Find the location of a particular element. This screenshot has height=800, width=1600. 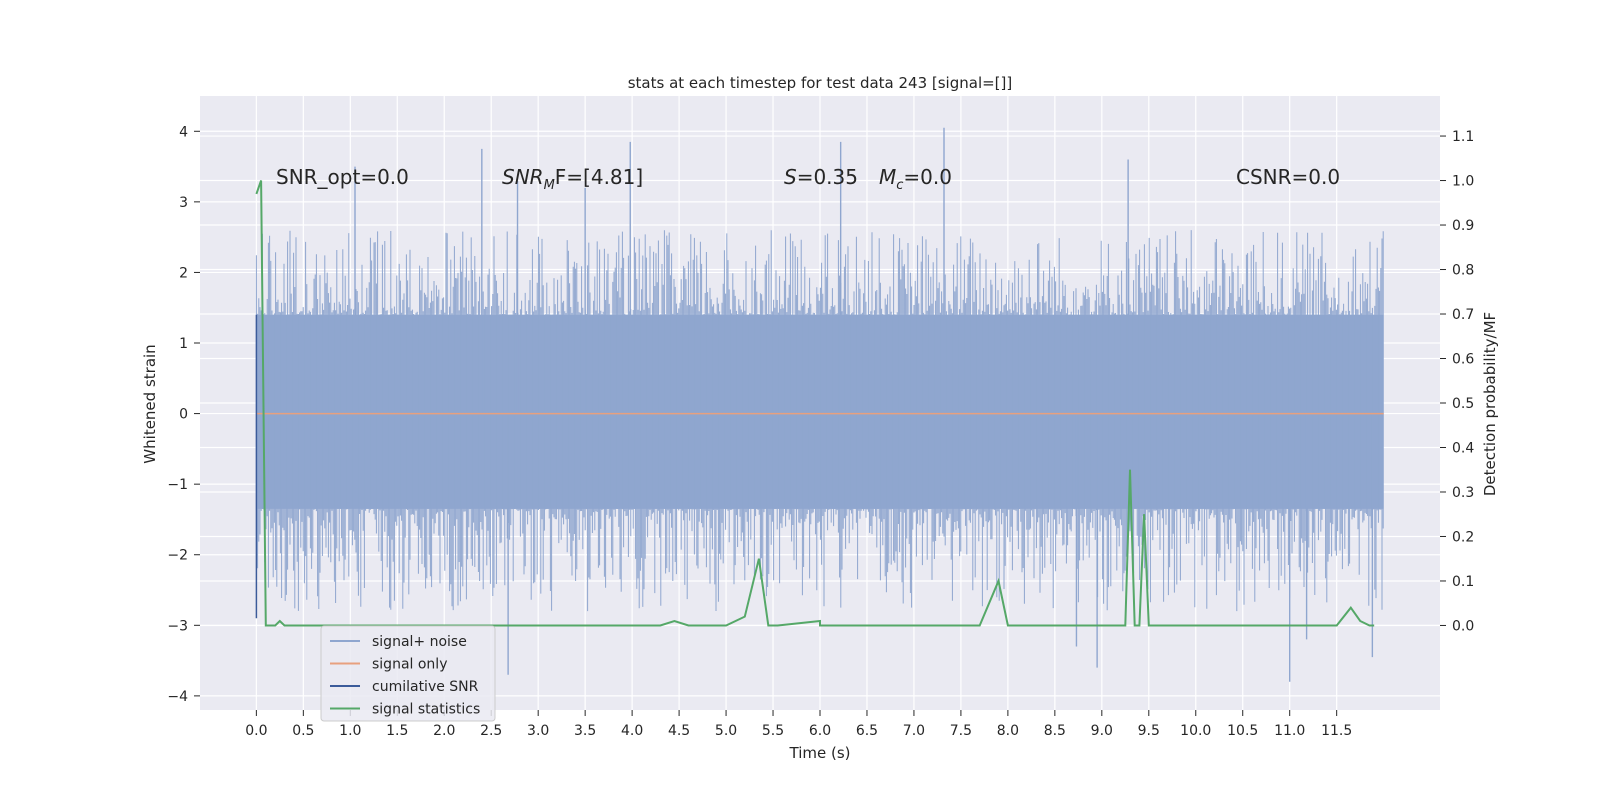

legend-label: signal only is located at coordinates (409, 665).